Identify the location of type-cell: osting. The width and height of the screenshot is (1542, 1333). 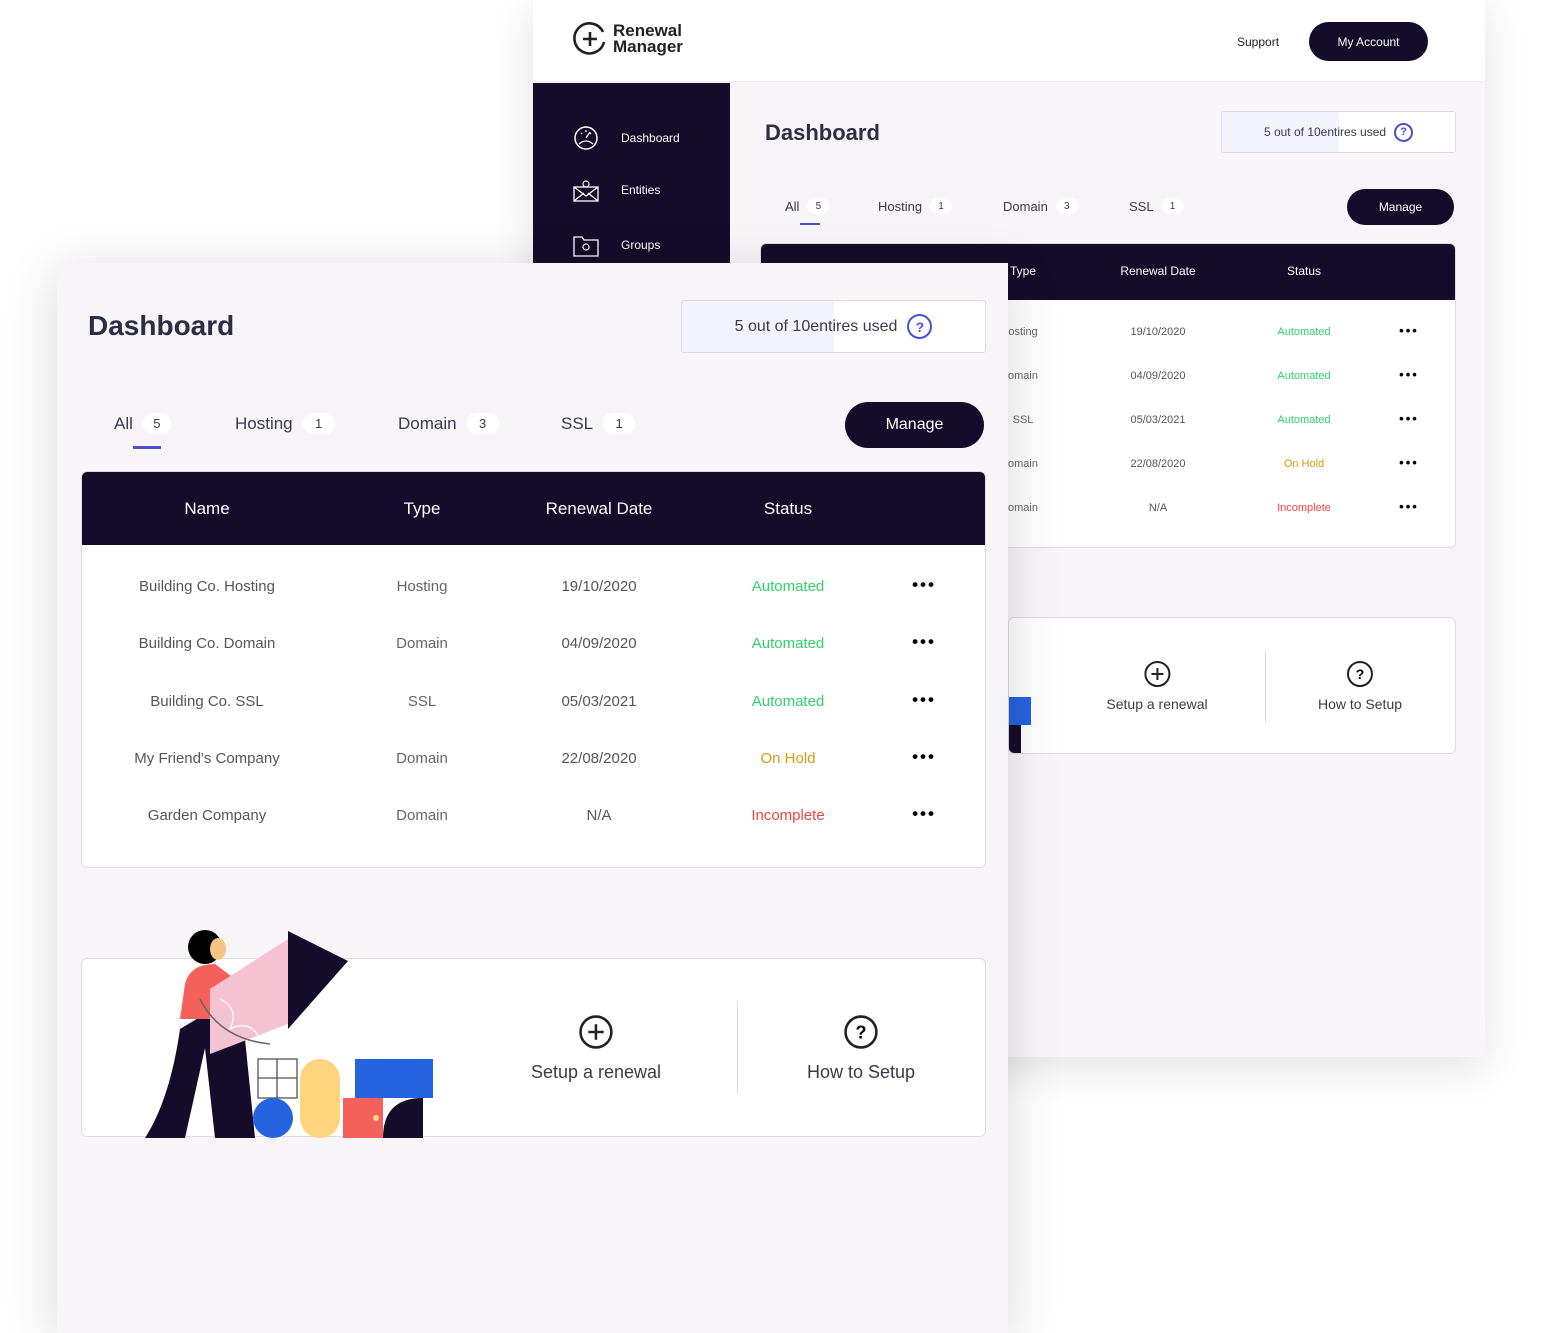
(1023, 332).